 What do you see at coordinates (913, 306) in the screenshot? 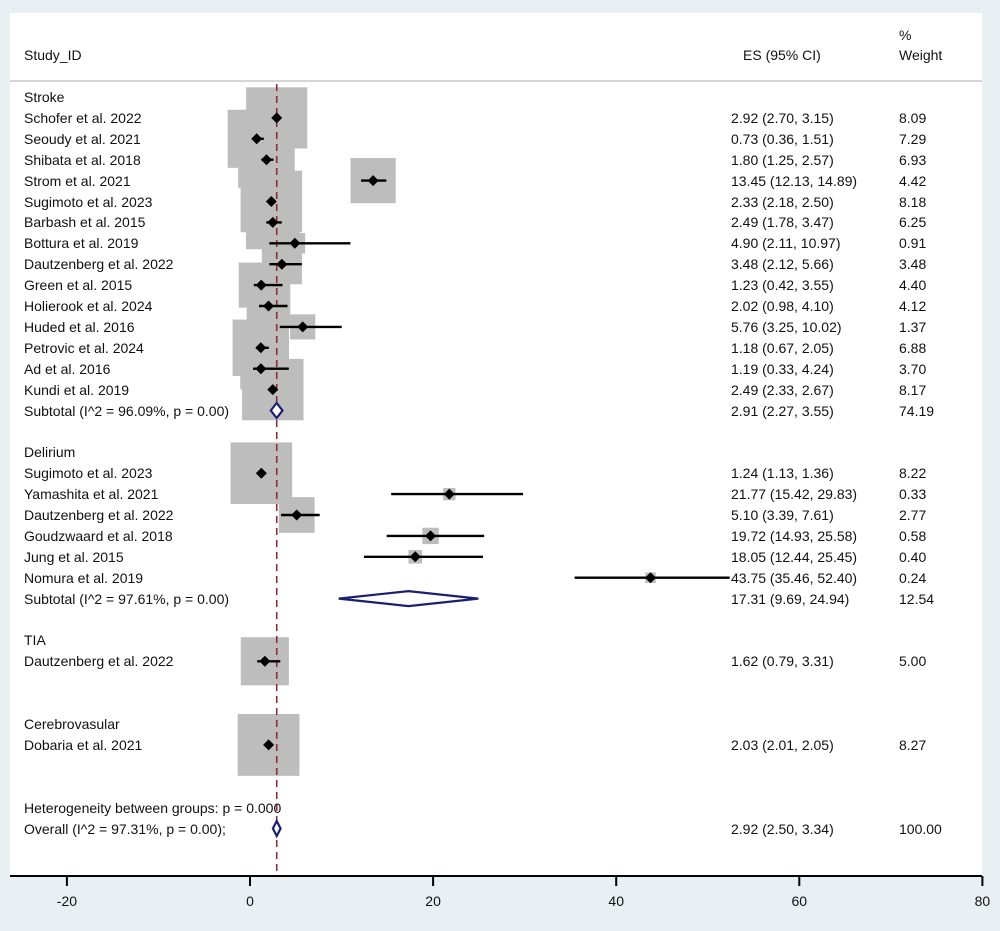
I see `weight-value: 4.12` at bounding box center [913, 306].